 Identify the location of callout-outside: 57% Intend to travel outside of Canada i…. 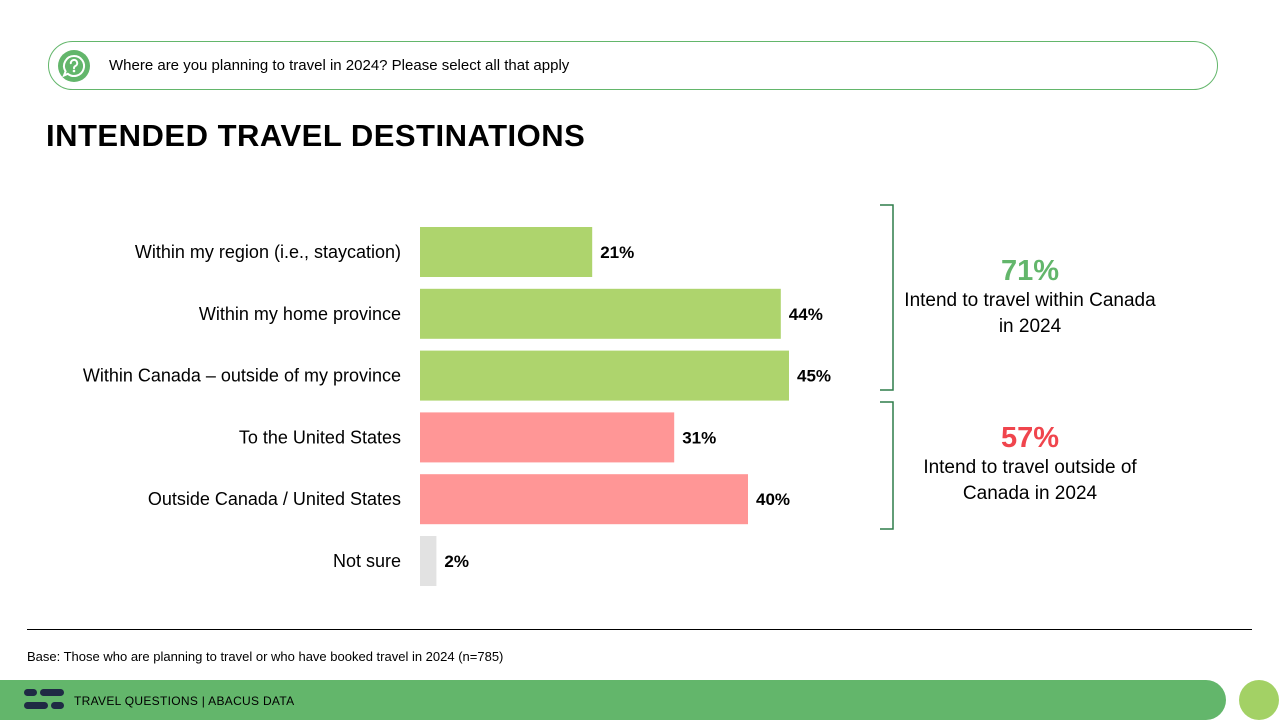
(1030, 464).